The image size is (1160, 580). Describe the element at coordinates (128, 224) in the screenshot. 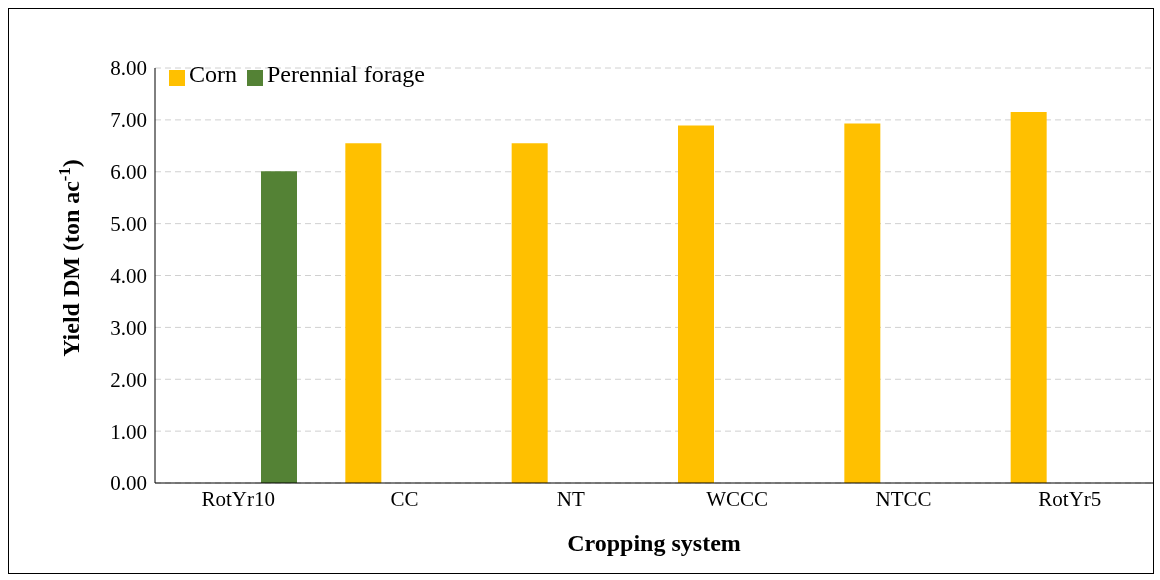

I see `y-tick-label: 5.00` at that location.